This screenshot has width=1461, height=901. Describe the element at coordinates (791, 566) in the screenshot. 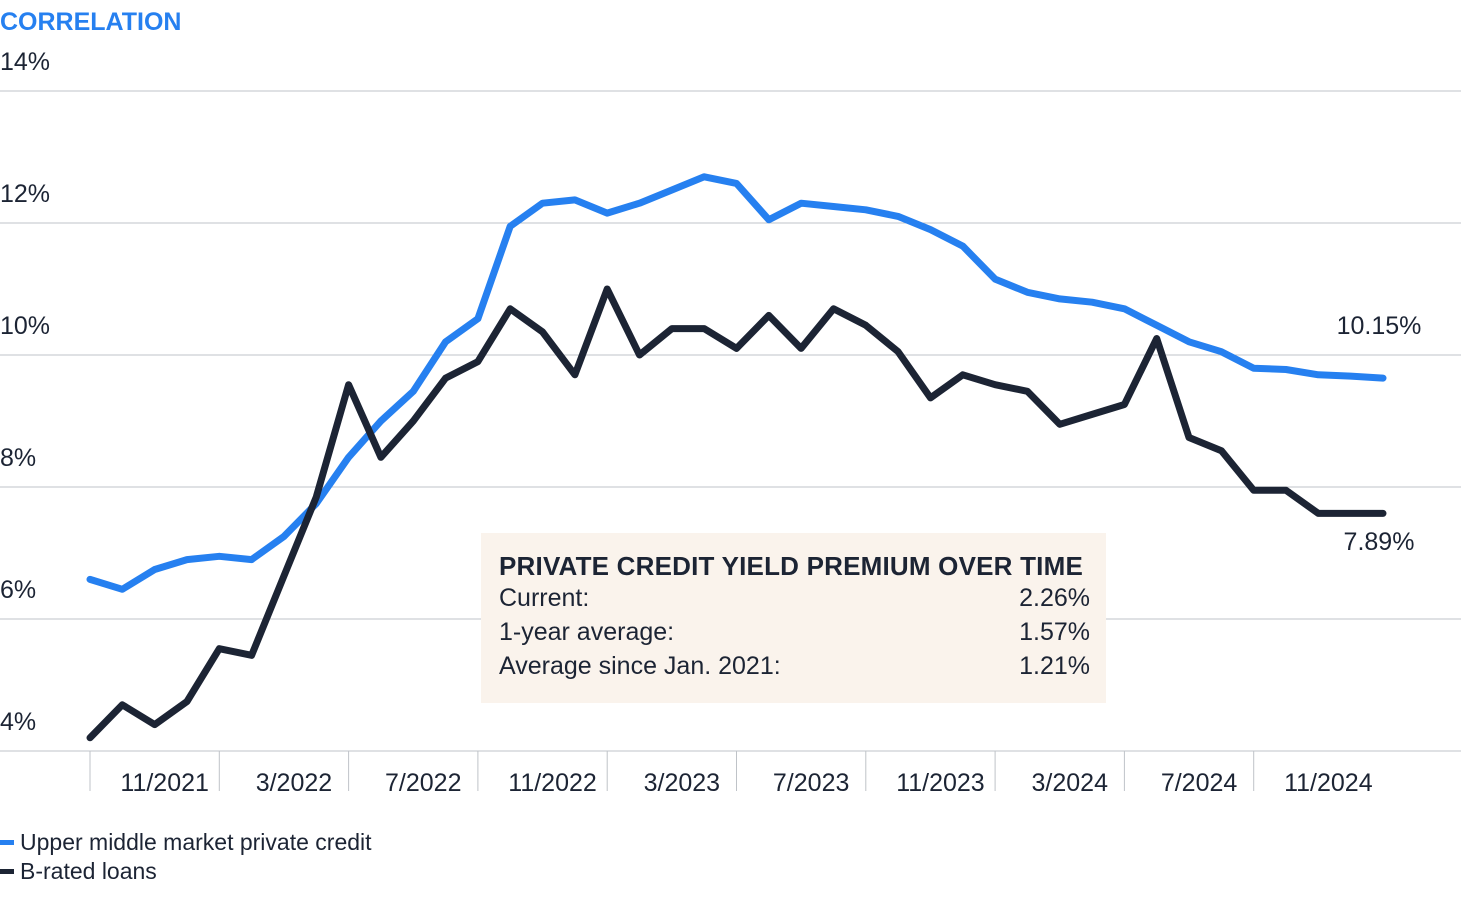

I see `annotation-title: PRIVATE CREDIT YIELD PREMIUM OVER TIME` at that location.